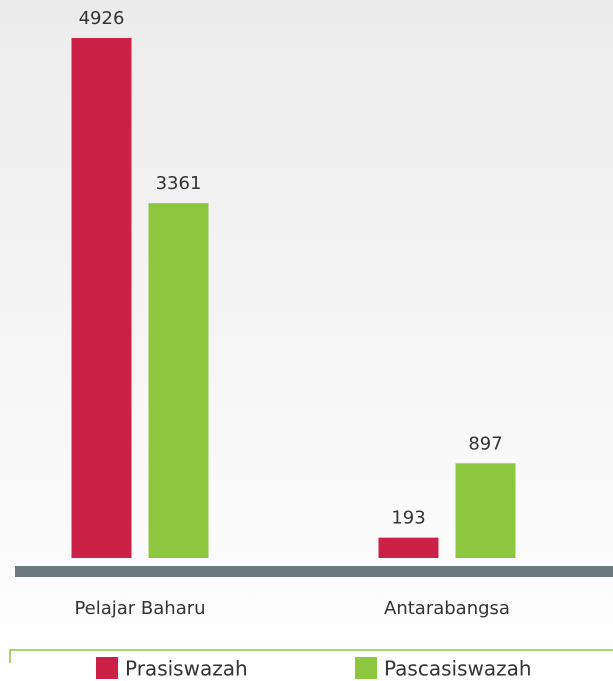  Describe the element at coordinates (408, 518) in the screenshot. I see `data-label: 193` at that location.